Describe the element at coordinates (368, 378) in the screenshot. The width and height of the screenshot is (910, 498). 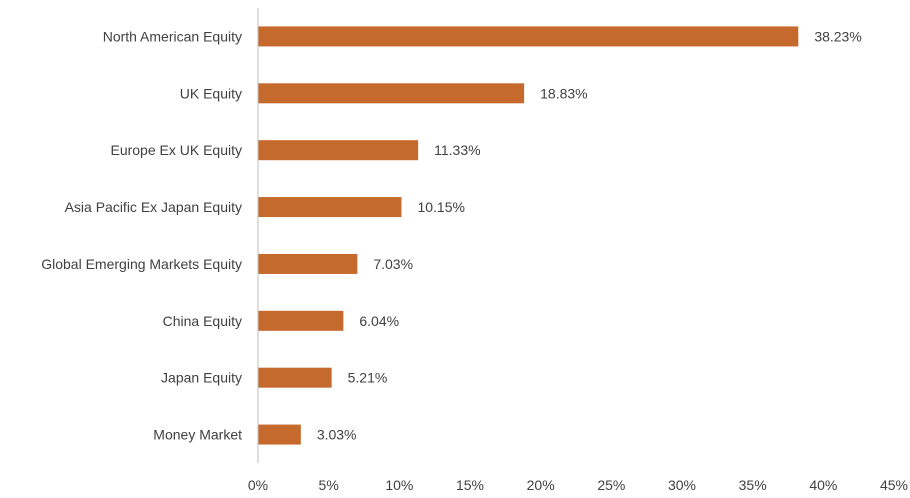
I see `data-label: 5.21%` at that location.